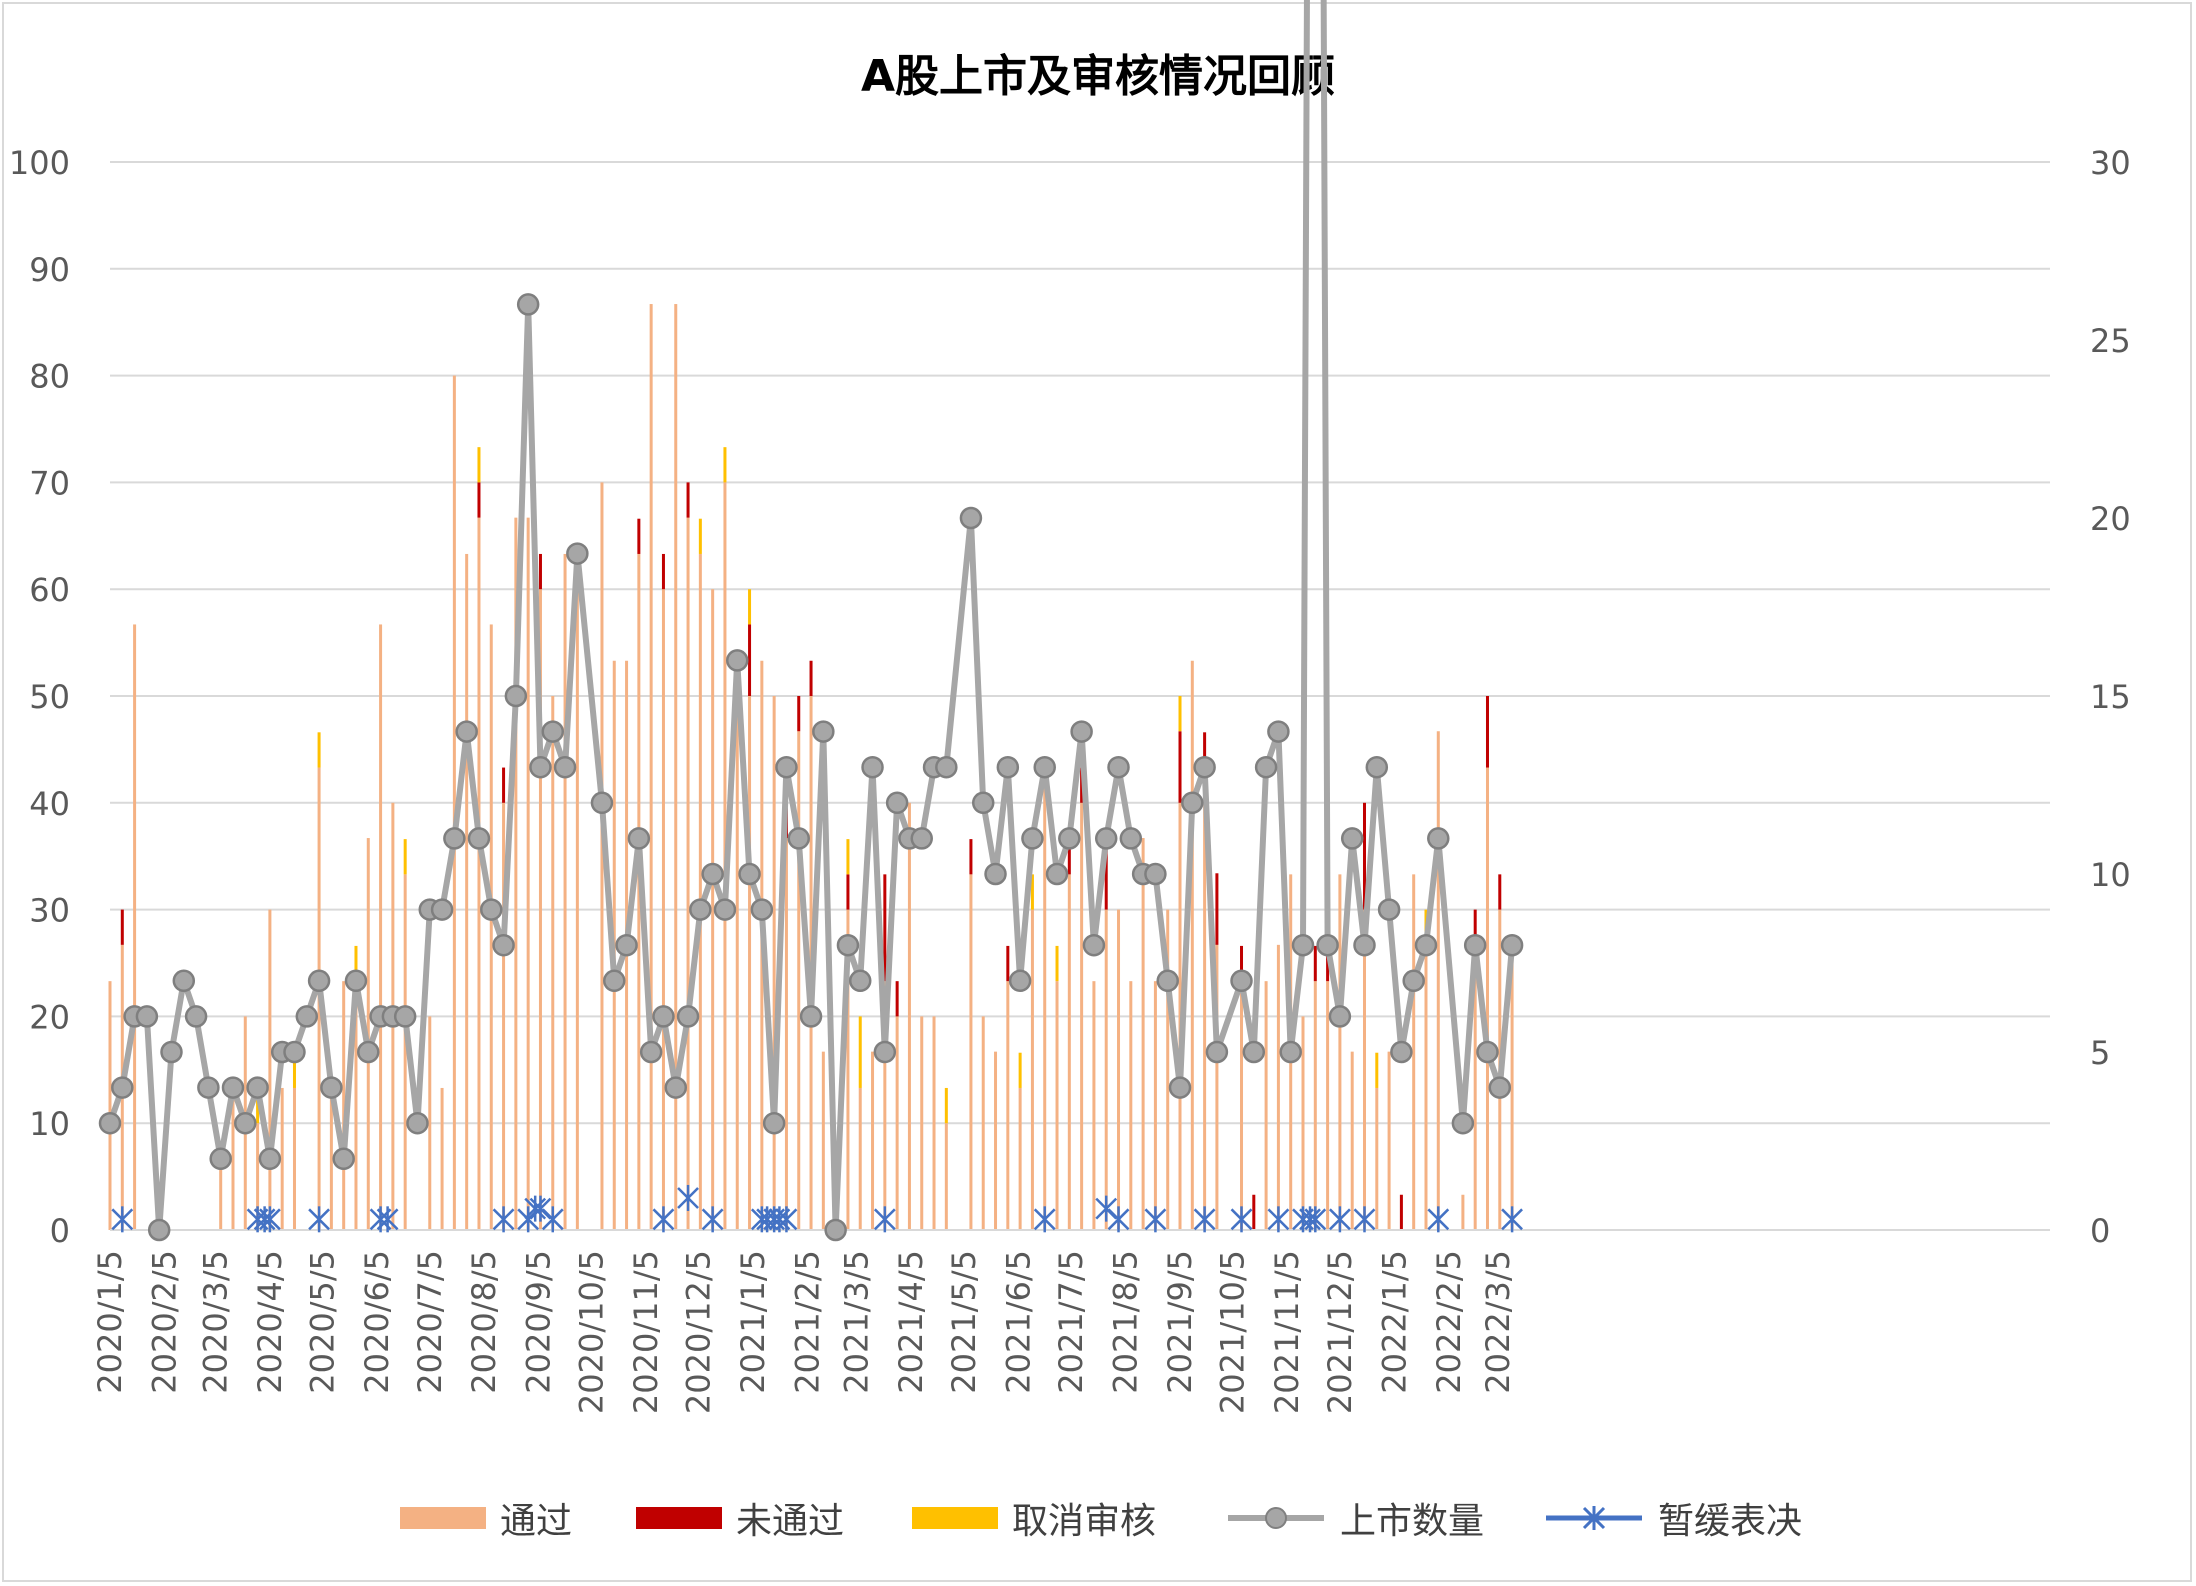 The height and width of the screenshot is (1586, 2196). What do you see at coordinates (39, 163) in the screenshot?
I see `y-tick-label: 100` at bounding box center [39, 163].